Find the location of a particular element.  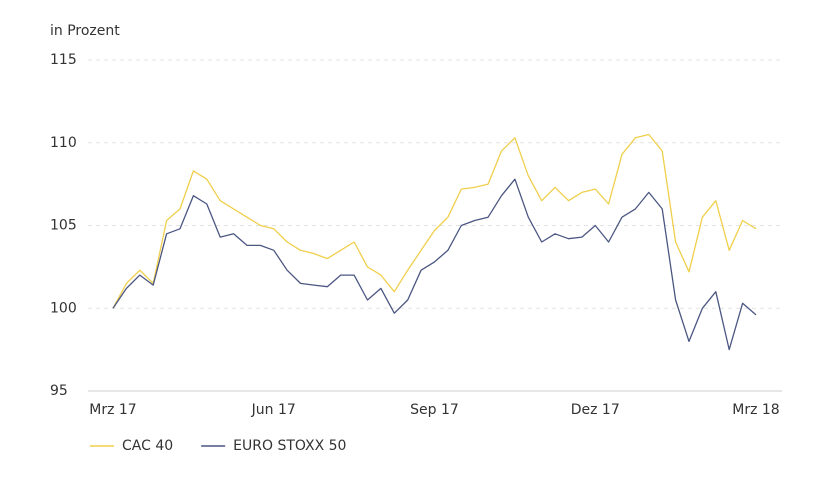

y-tick-label: 105 is located at coordinates (63, 226).